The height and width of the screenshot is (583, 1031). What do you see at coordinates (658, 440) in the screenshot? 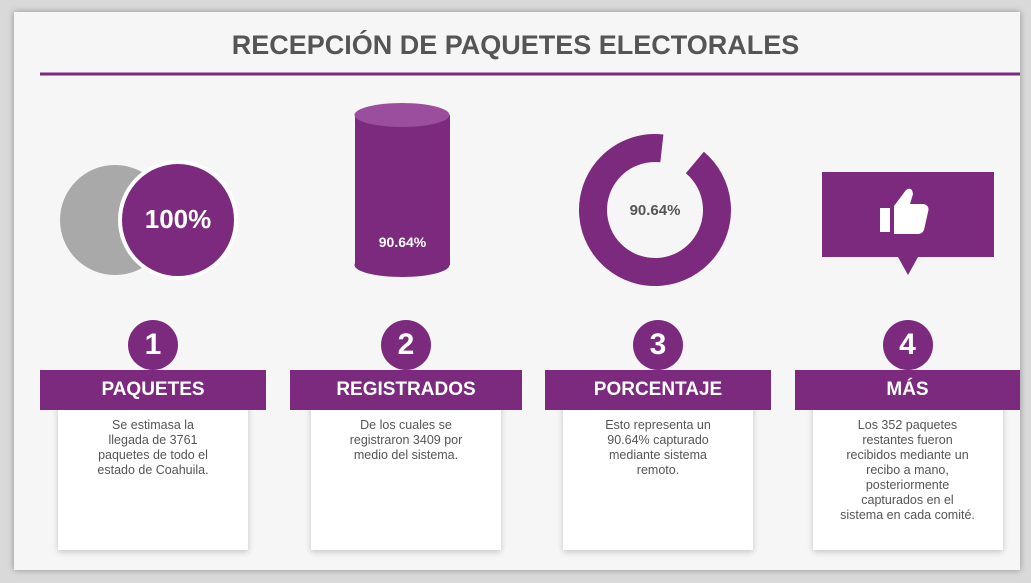
I see `text-line: 90.64% capturado` at bounding box center [658, 440].